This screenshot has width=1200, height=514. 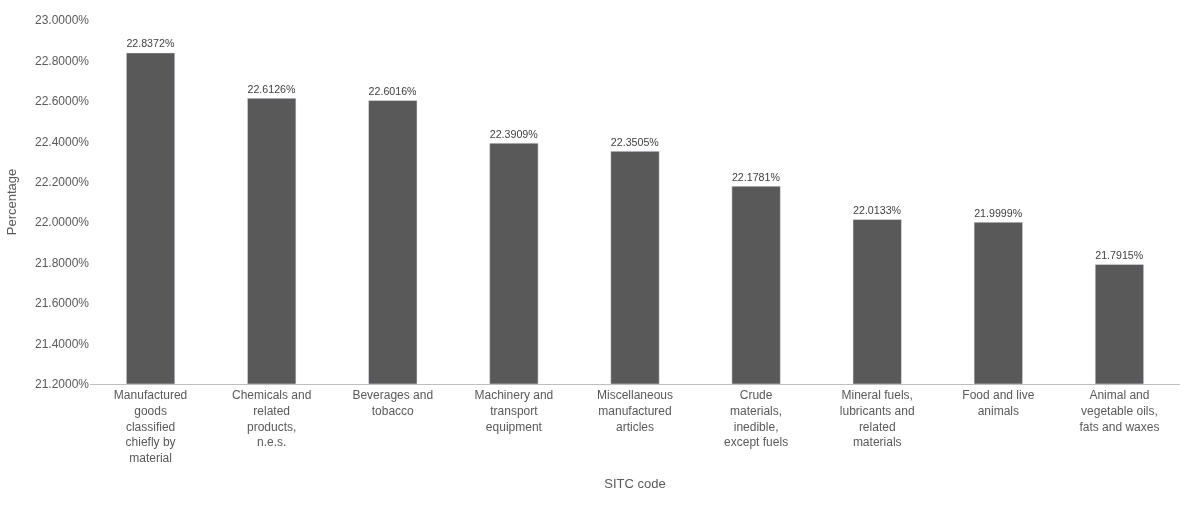 What do you see at coordinates (635, 484) in the screenshot?
I see `x-axis-title: SITC code` at bounding box center [635, 484].